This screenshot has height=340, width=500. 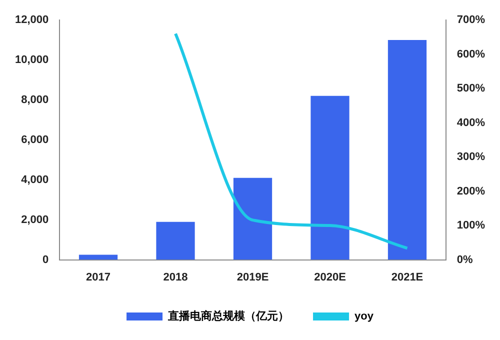 I want to click on y2-tick-label: 700%, so click(x=471, y=20).